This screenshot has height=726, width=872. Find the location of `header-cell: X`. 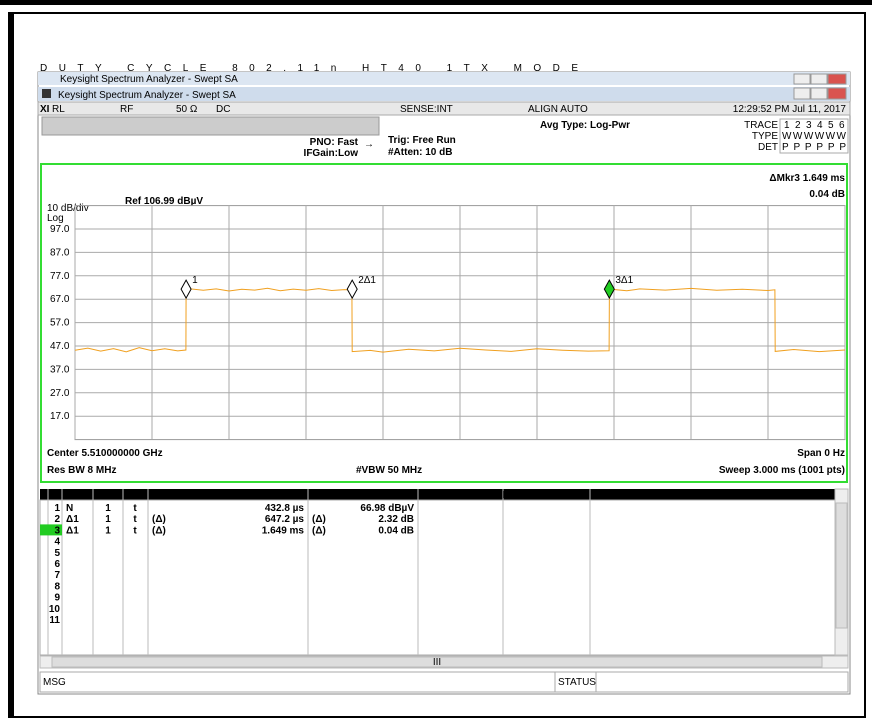

header-cell: X is located at coordinates (228, 495).